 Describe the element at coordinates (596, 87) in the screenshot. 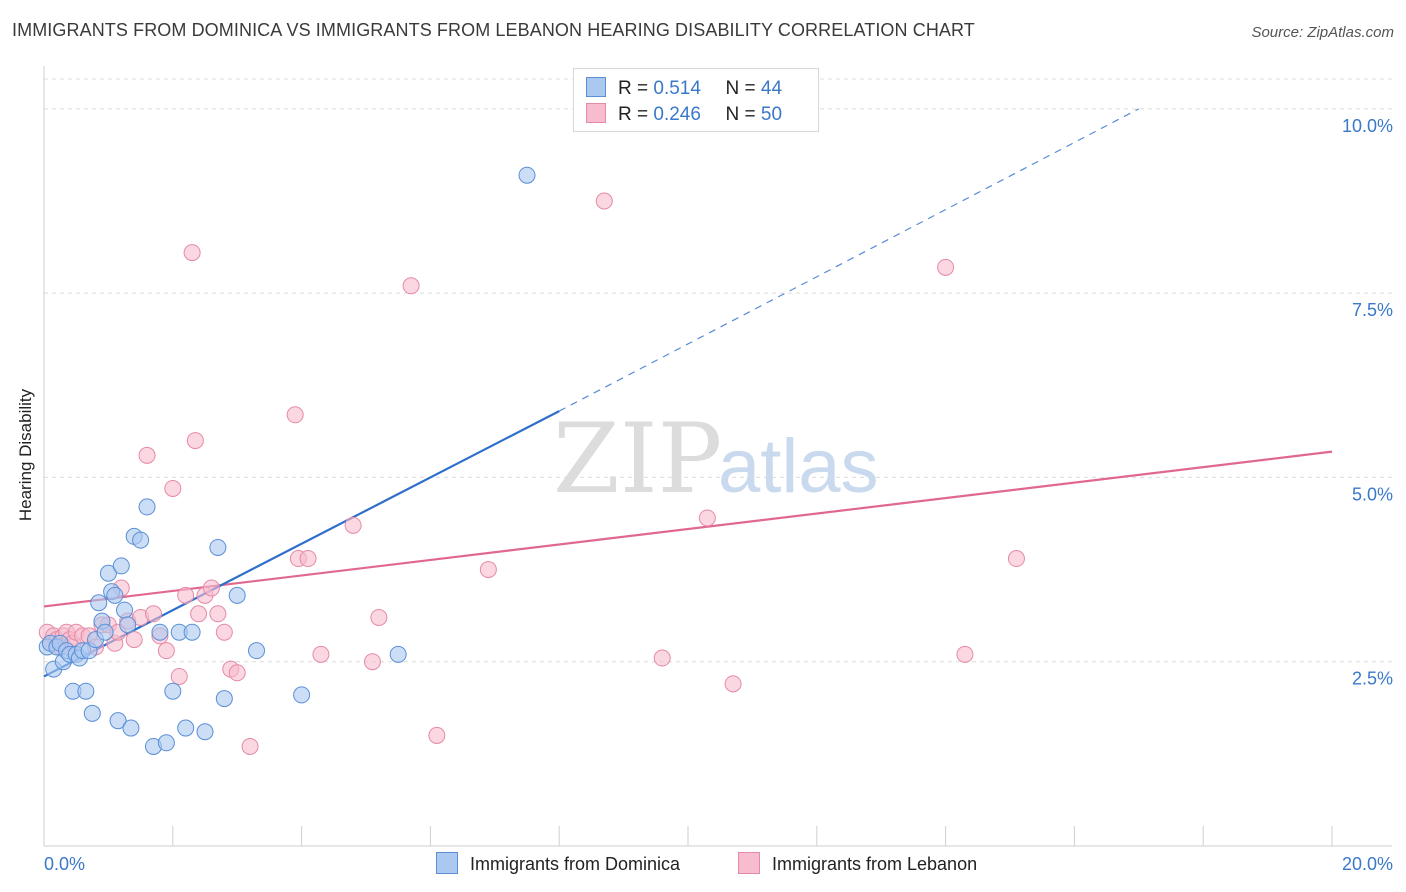

I see `swatch-dominica` at that location.